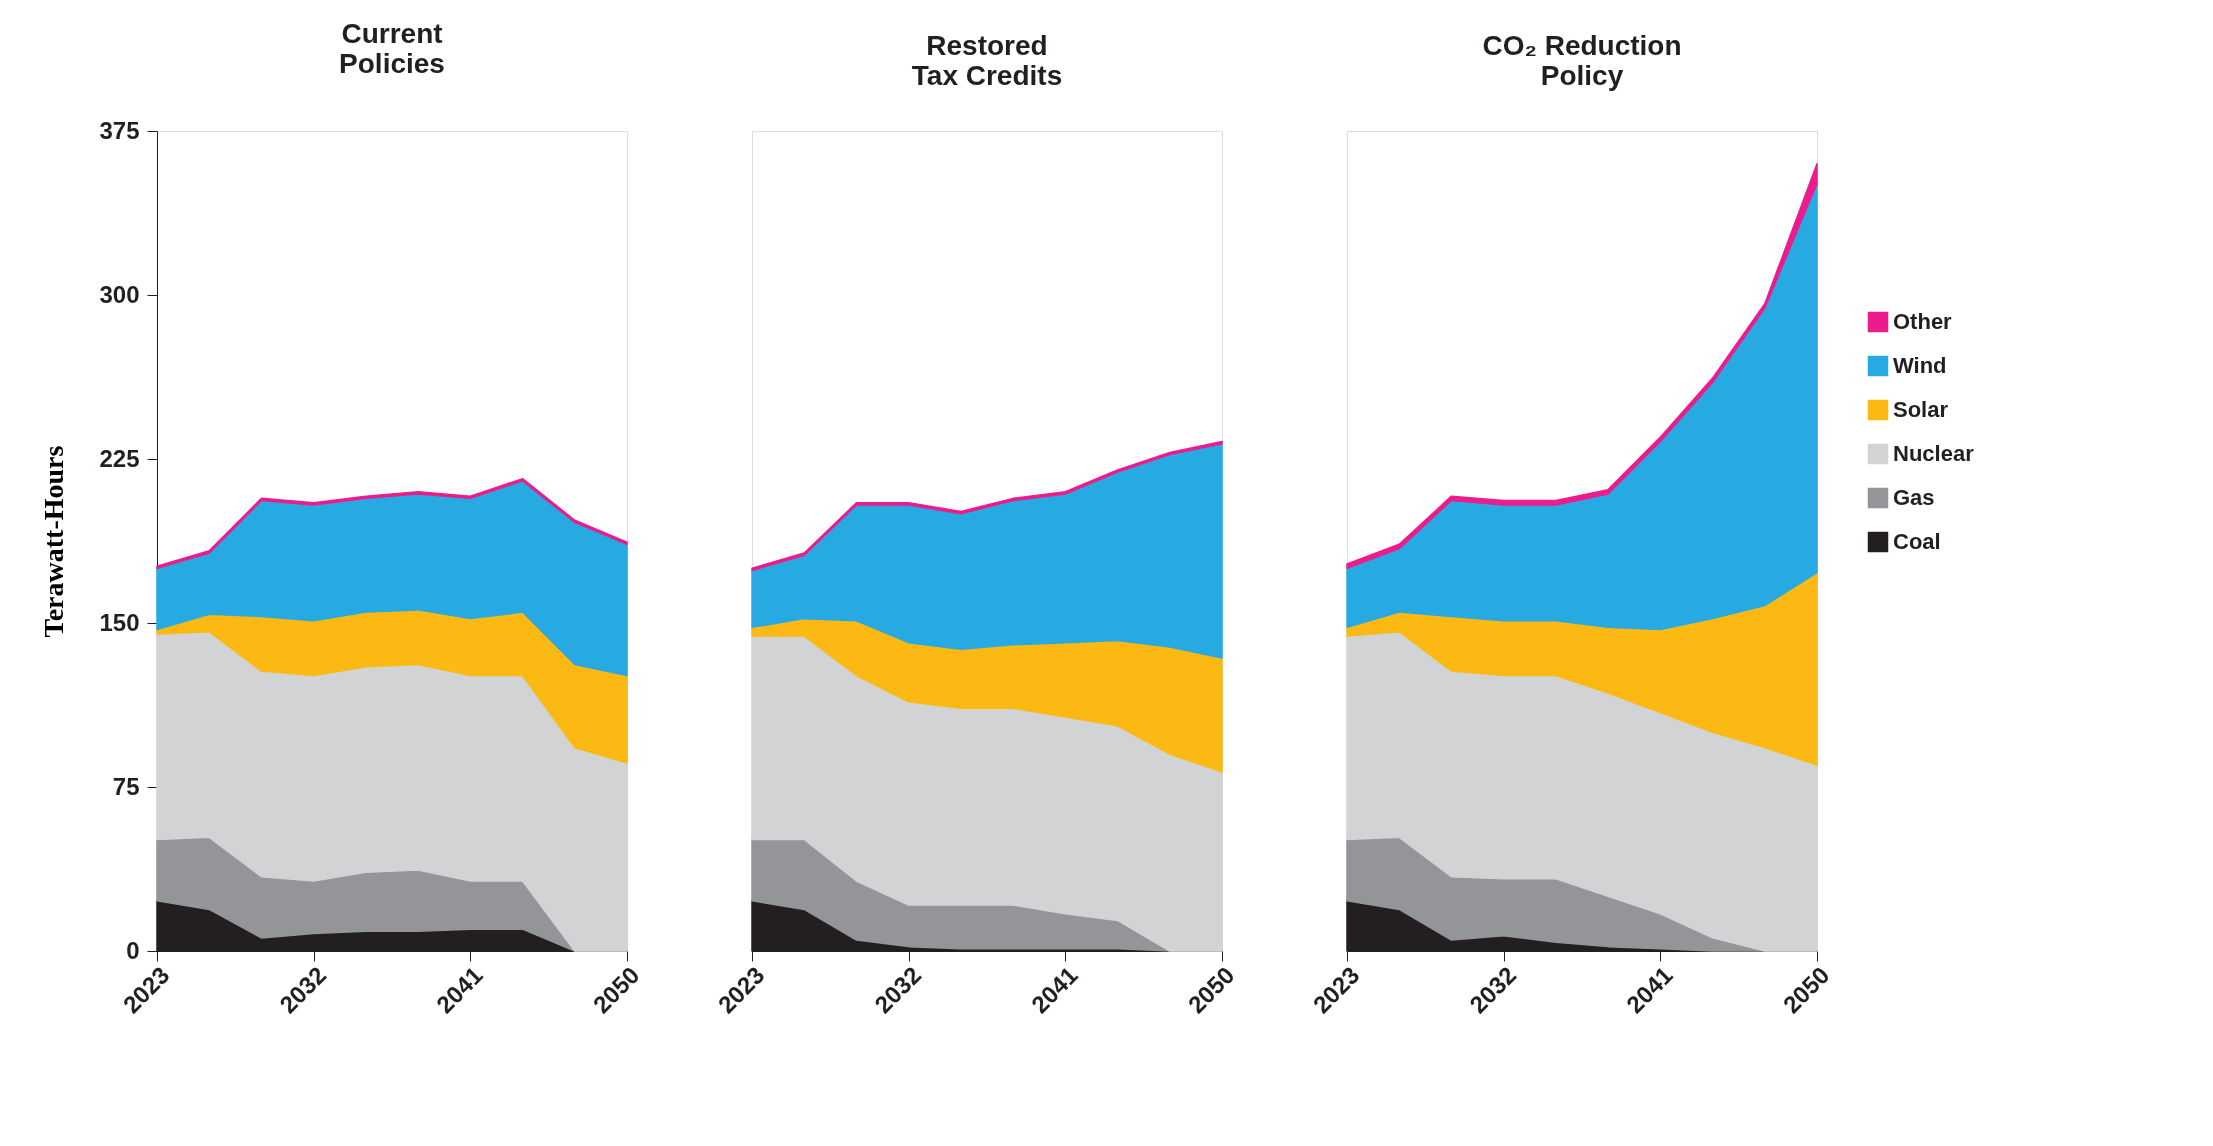 This screenshot has width=2213, height=1146. Describe the element at coordinates (133, 950) in the screenshot. I see `y-tick-label: 0` at that location.